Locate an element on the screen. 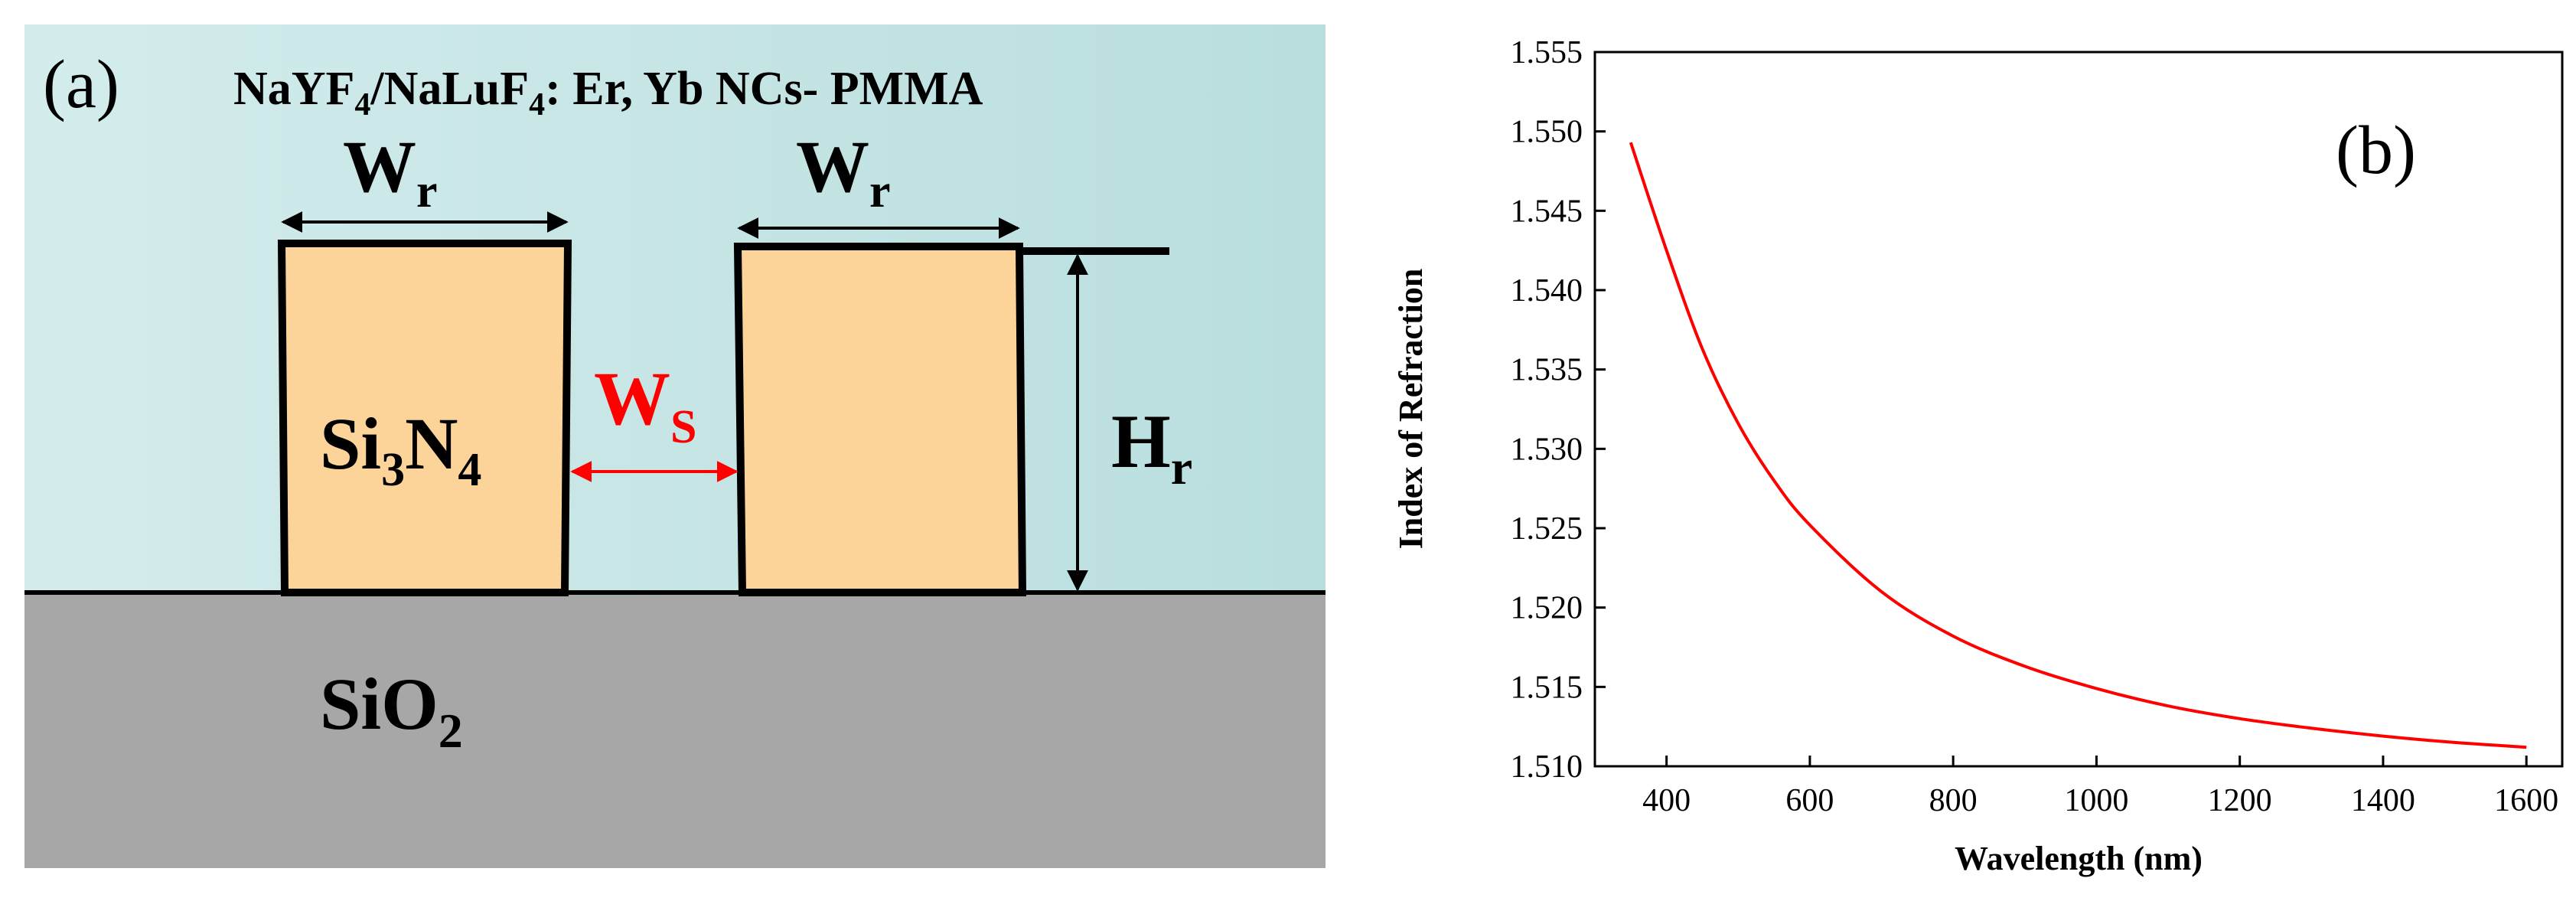 This screenshot has width=2576, height=901. wr-right-label: Wr is located at coordinates (843, 171).